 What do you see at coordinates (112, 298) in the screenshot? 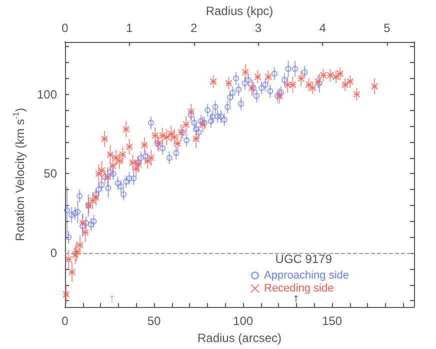
I see `annotation: ↑` at bounding box center [112, 298].